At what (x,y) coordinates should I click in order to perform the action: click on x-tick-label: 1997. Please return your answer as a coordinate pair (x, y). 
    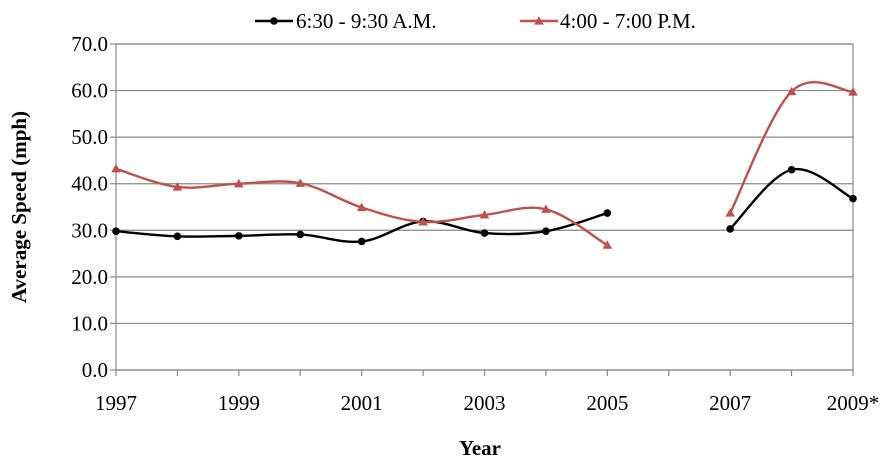
    Looking at the image, I should click on (116, 403).